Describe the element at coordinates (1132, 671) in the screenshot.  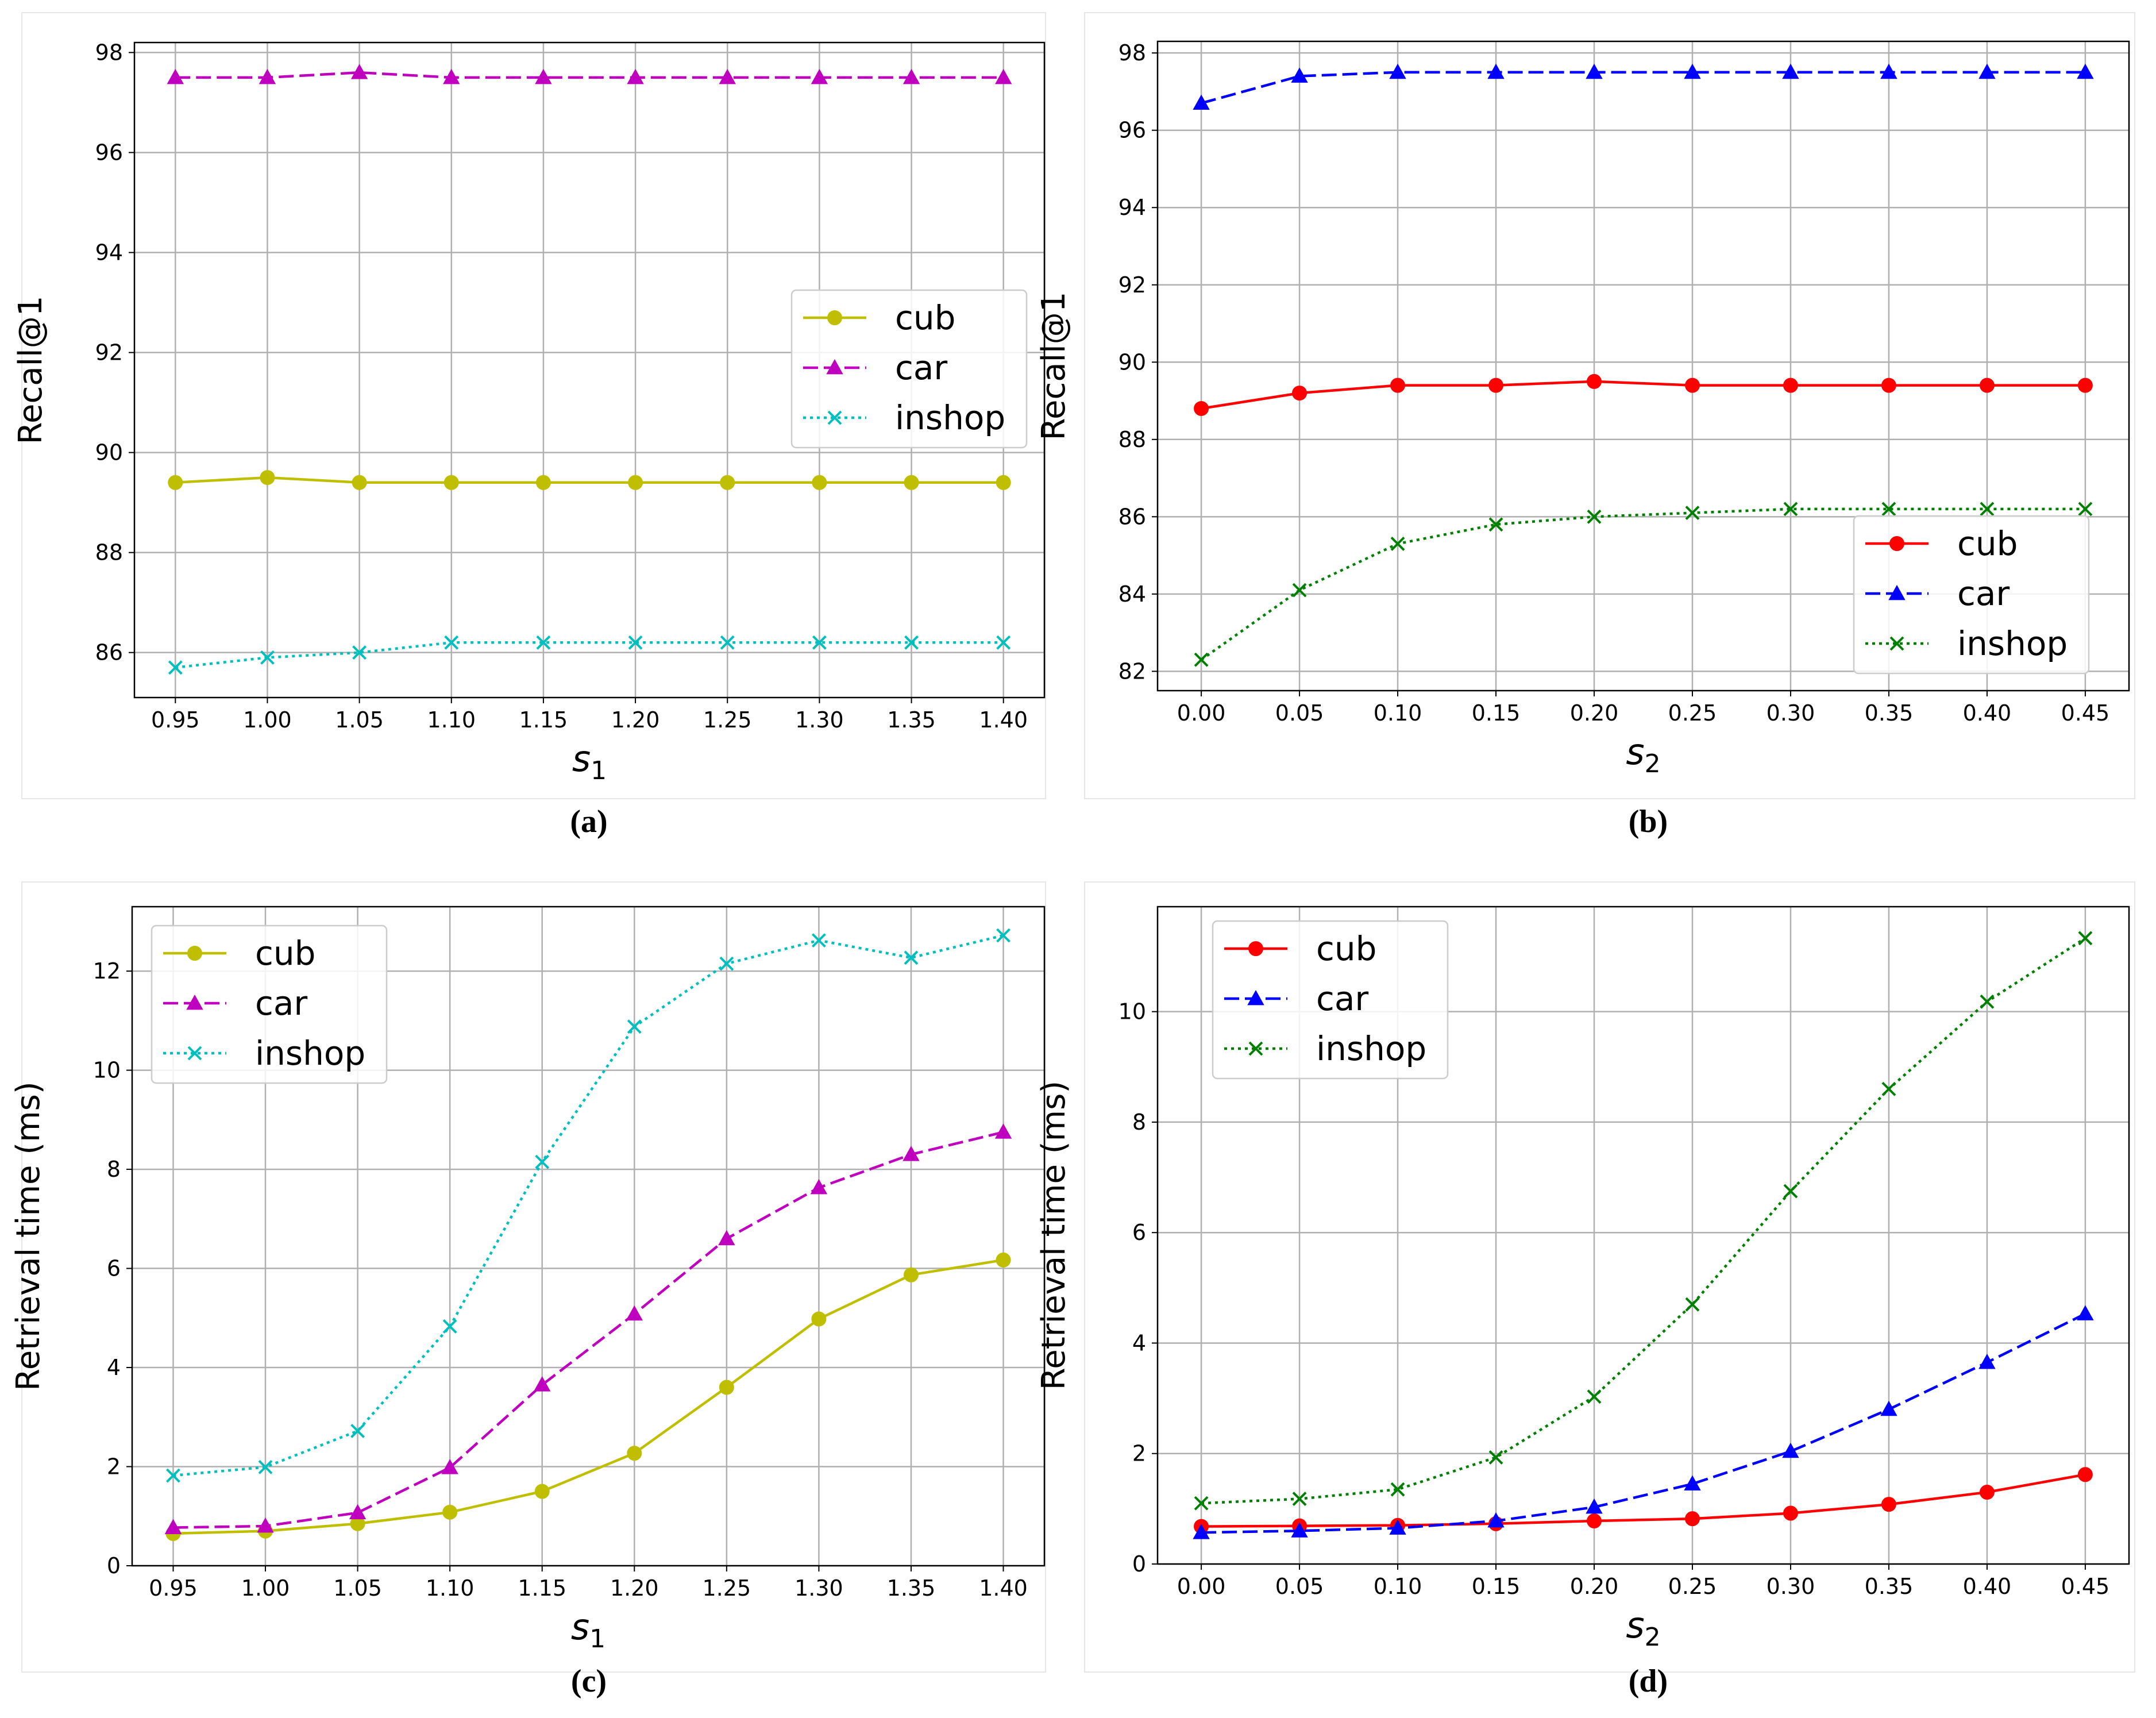
I see `y-tick-label: 82` at that location.